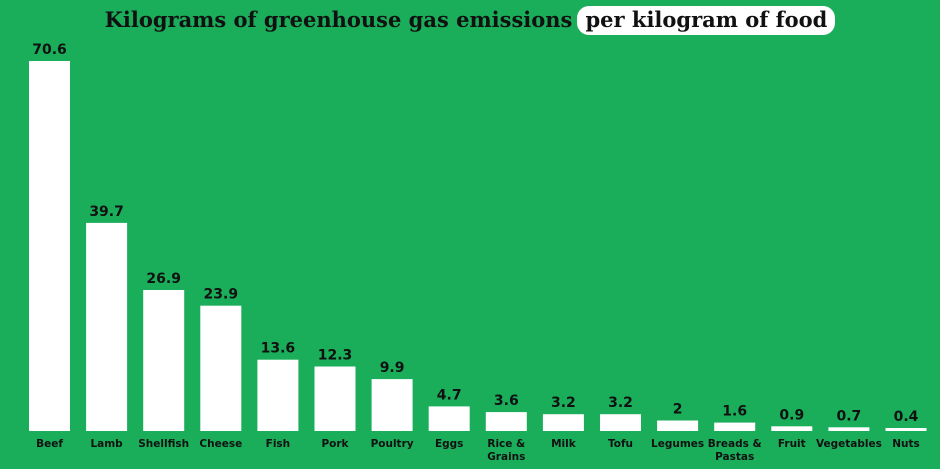  Describe the element at coordinates (449, 418) in the screenshot. I see `bar-eggs` at that location.